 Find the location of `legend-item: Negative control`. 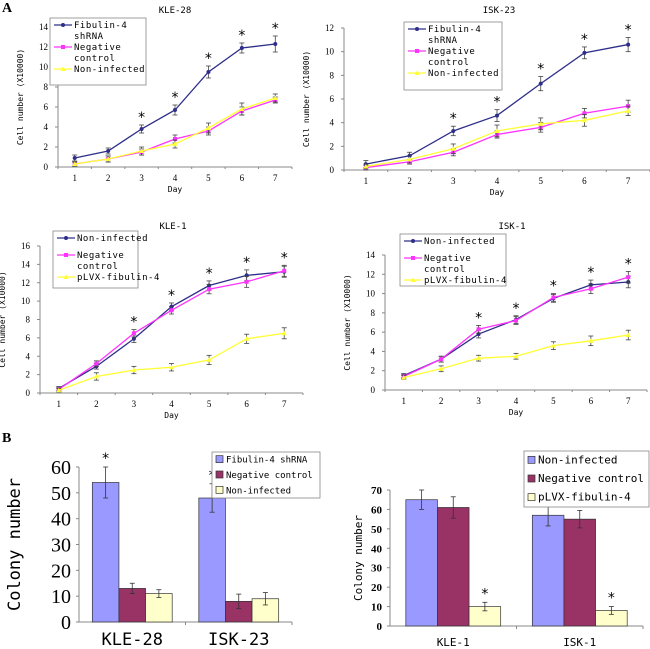

legend-item: Negative control is located at coordinates (264, 475).